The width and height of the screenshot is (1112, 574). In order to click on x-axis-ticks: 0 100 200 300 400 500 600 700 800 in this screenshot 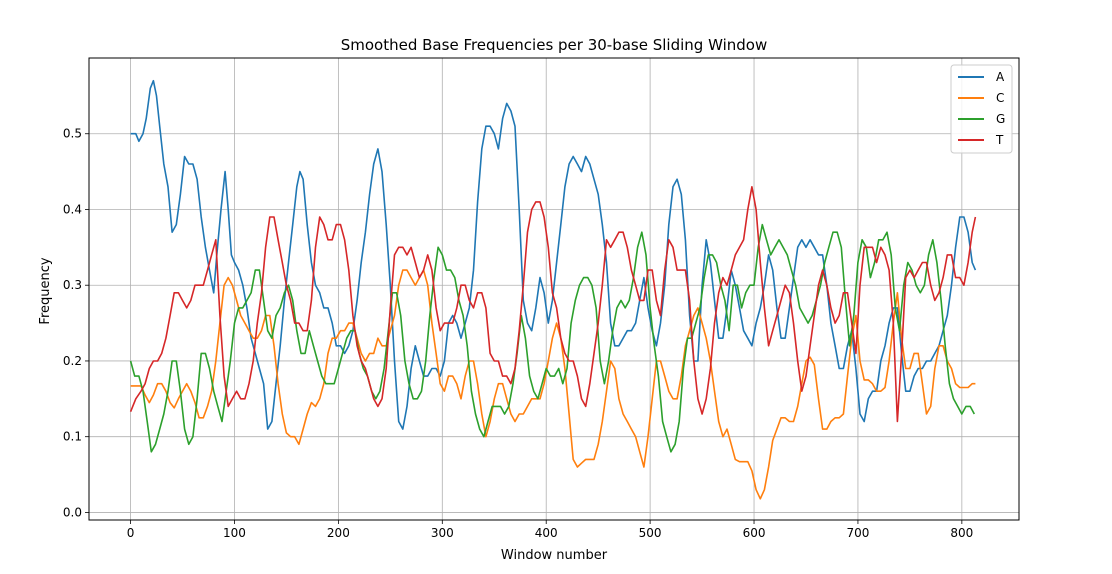, I will do `click(550, 530)`.